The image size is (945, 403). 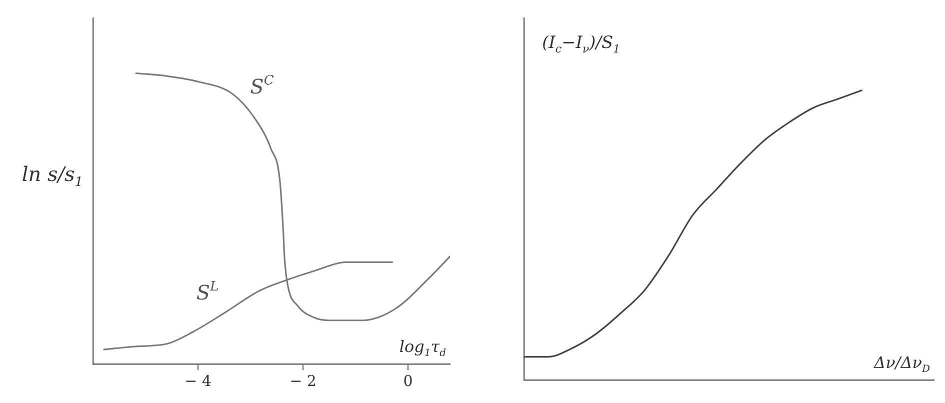 What do you see at coordinates (408, 381) in the screenshot?
I see `x-tick-label: 0` at bounding box center [408, 381].